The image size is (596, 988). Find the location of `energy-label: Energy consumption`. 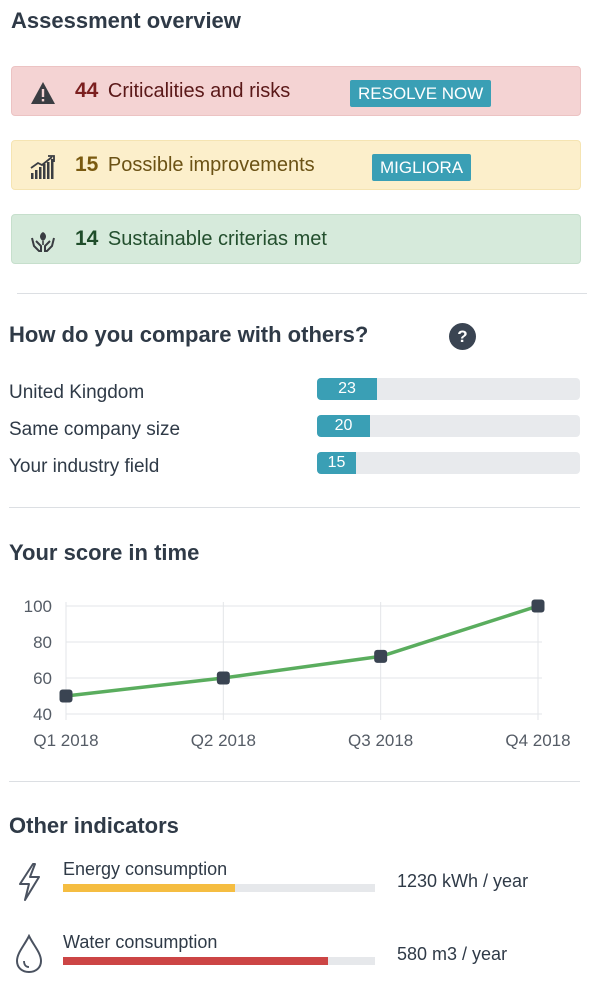

energy-label: Energy consumption is located at coordinates (145, 869).